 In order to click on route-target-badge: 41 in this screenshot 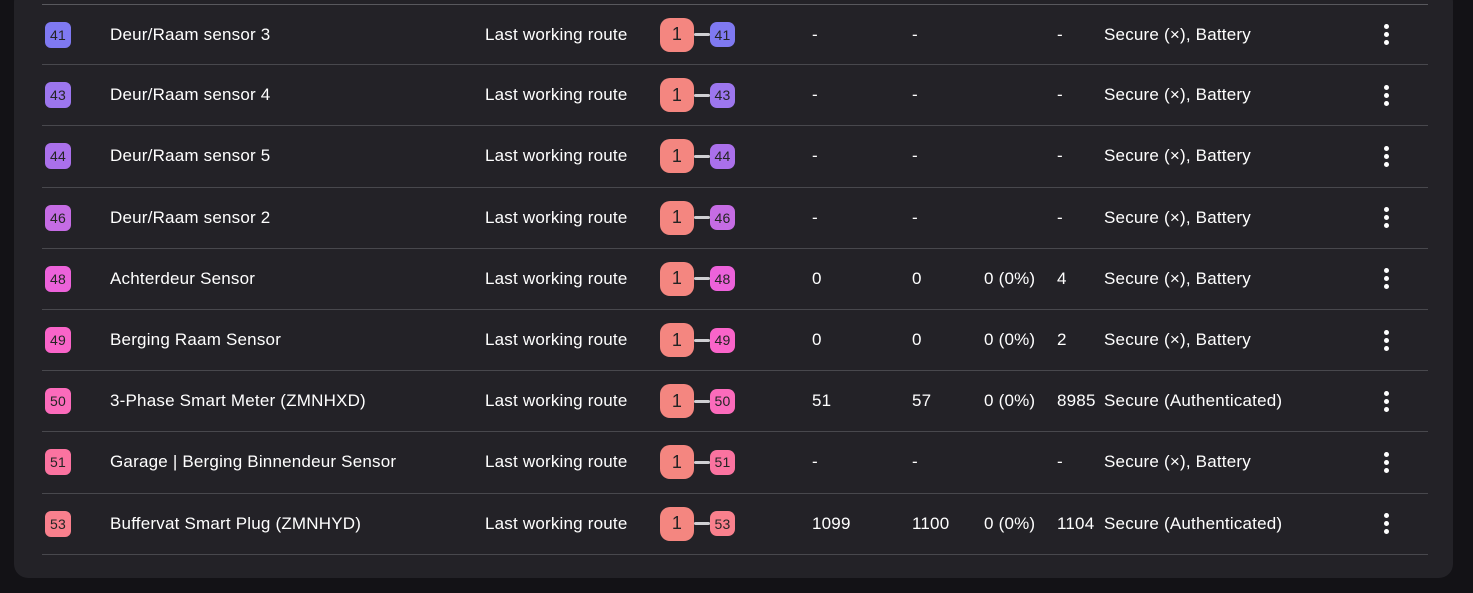, I will do `click(722, 35)`.